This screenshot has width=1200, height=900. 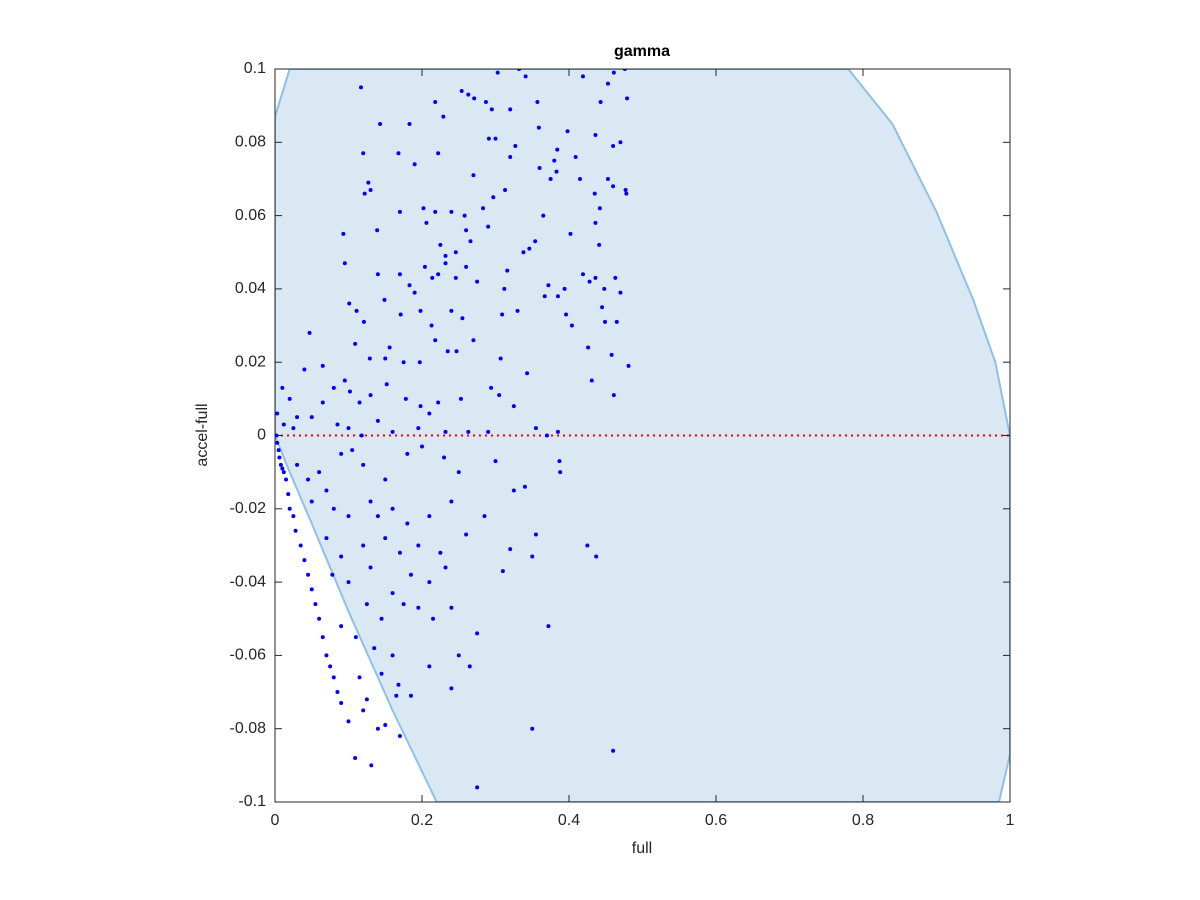 What do you see at coordinates (261, 435) in the screenshot?
I see `y-tick-label: 0` at bounding box center [261, 435].